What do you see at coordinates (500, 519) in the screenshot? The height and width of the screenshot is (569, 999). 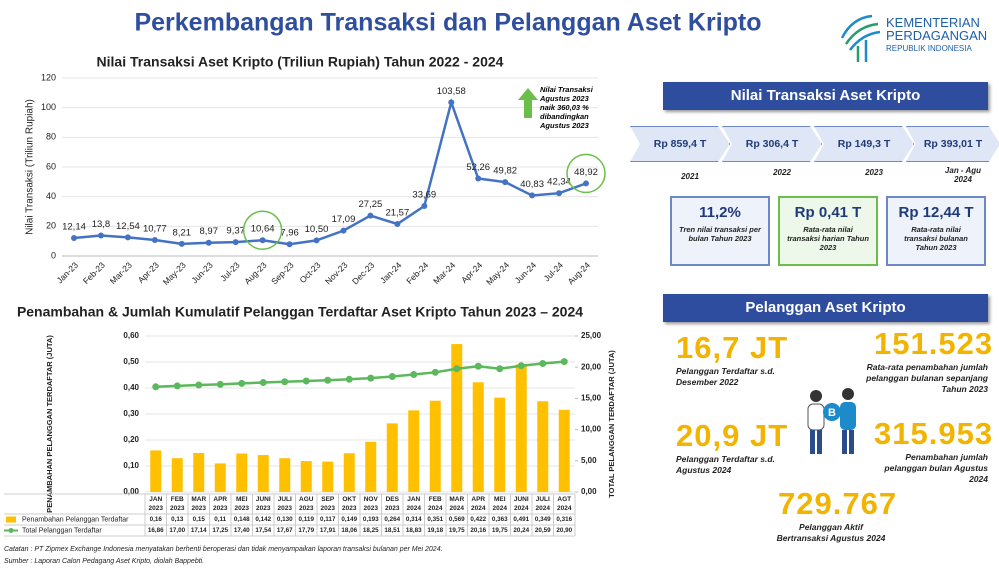 I see `table-value: 0,363` at bounding box center [500, 519].